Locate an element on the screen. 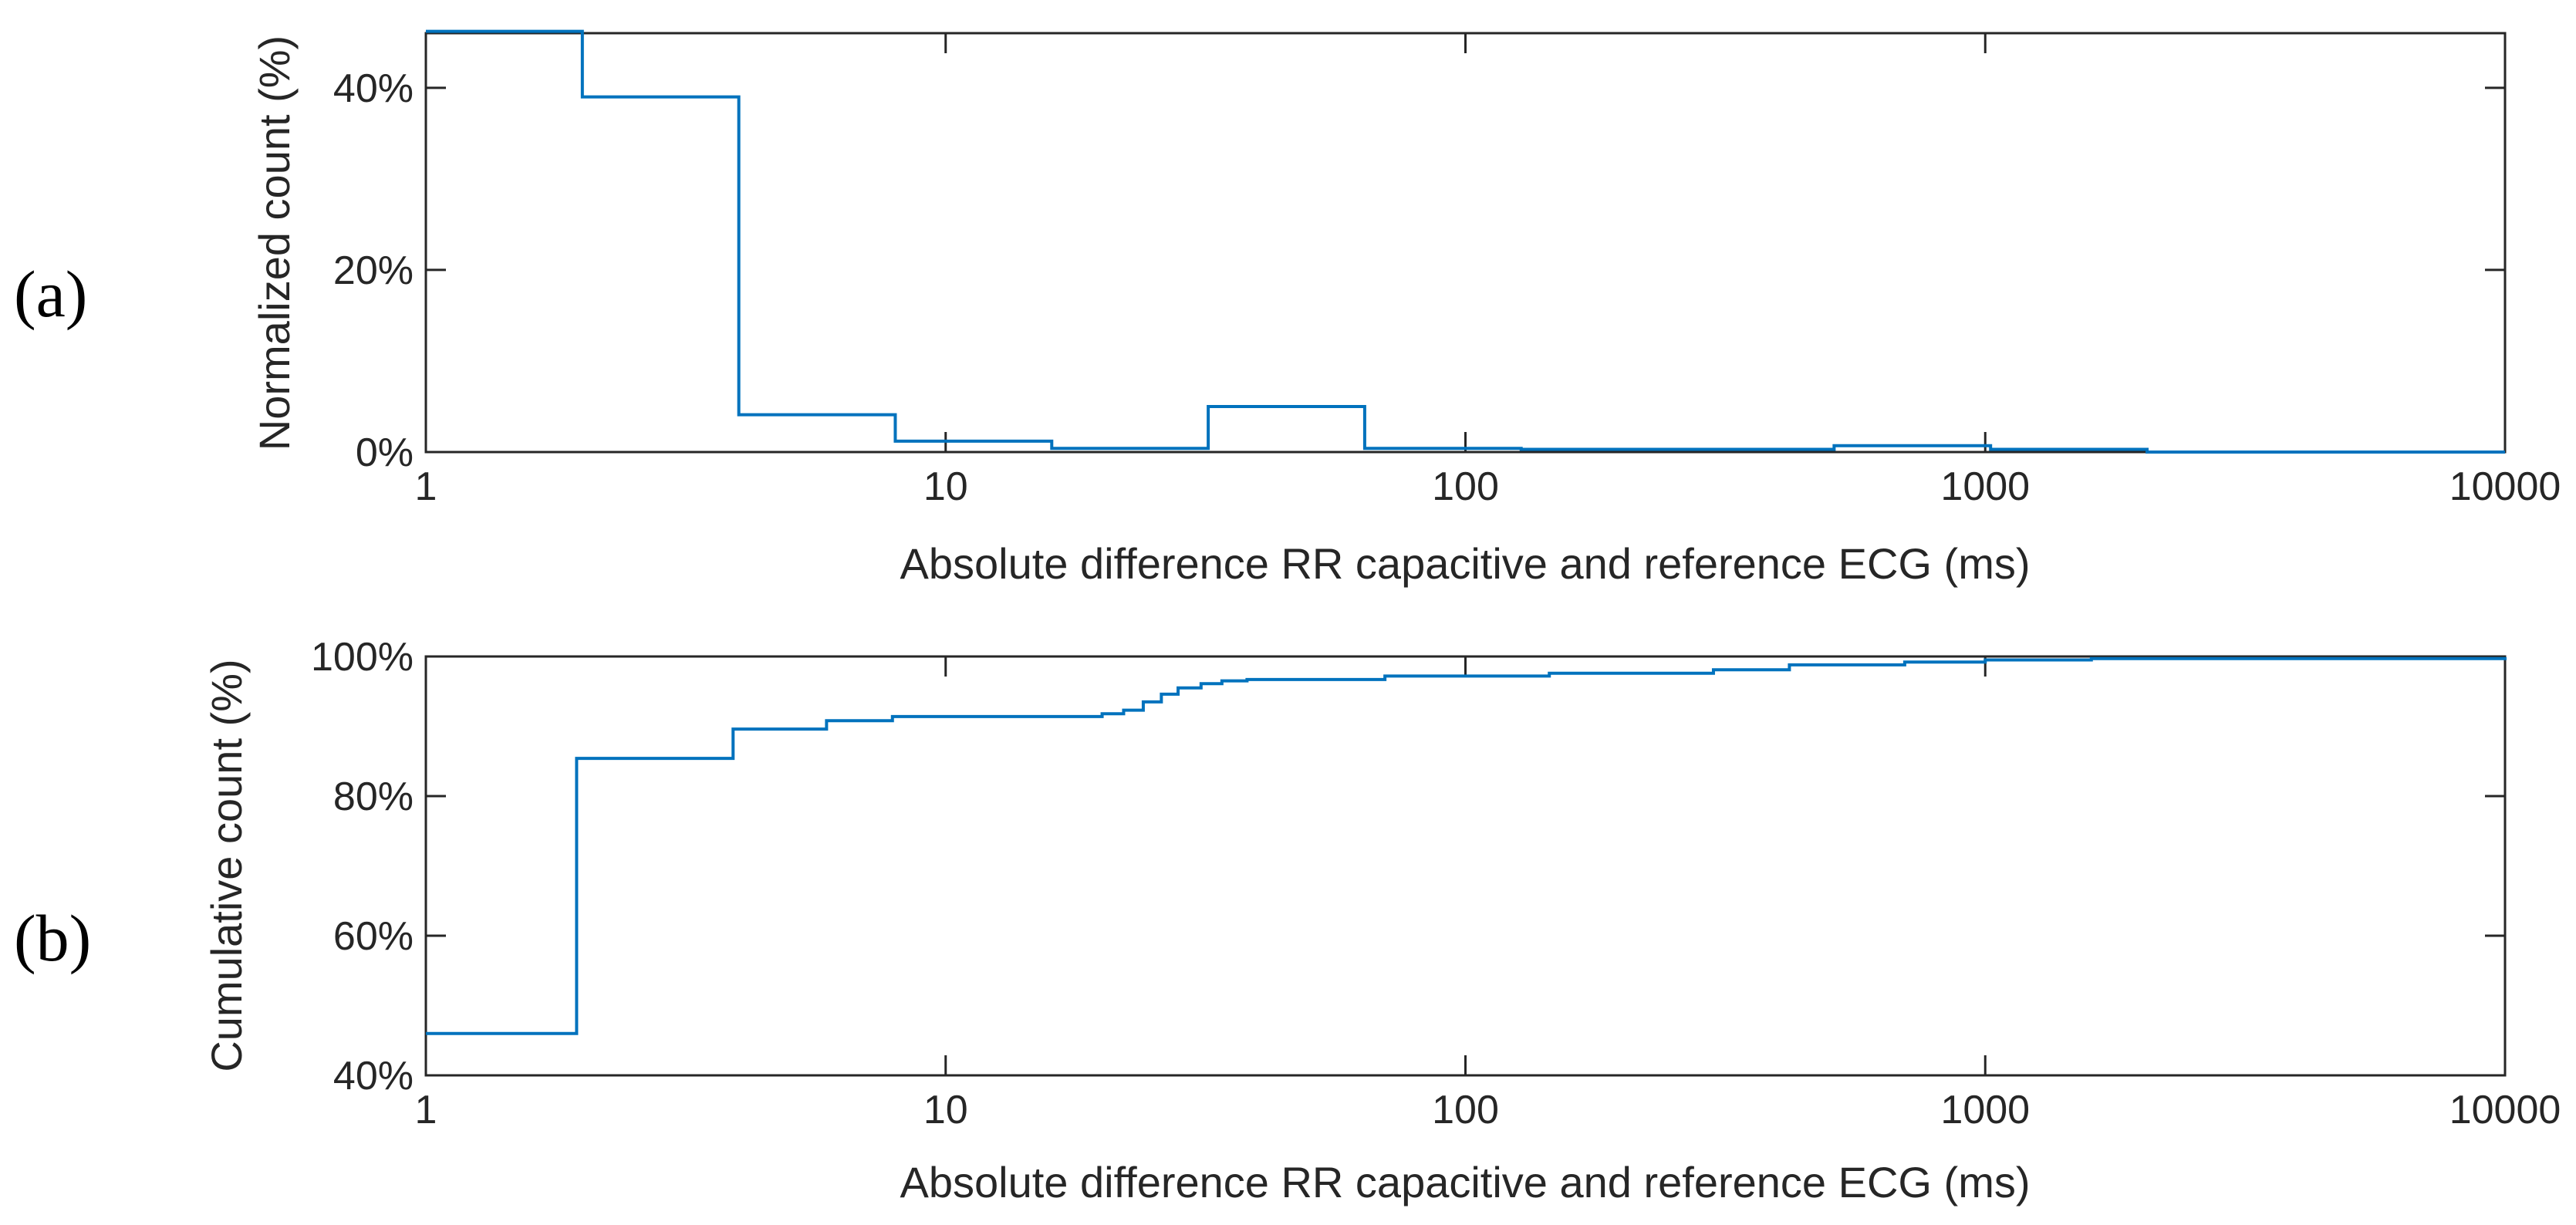 The width and height of the screenshot is (2576, 1225). y-tick-label: 0% is located at coordinates (385, 452).